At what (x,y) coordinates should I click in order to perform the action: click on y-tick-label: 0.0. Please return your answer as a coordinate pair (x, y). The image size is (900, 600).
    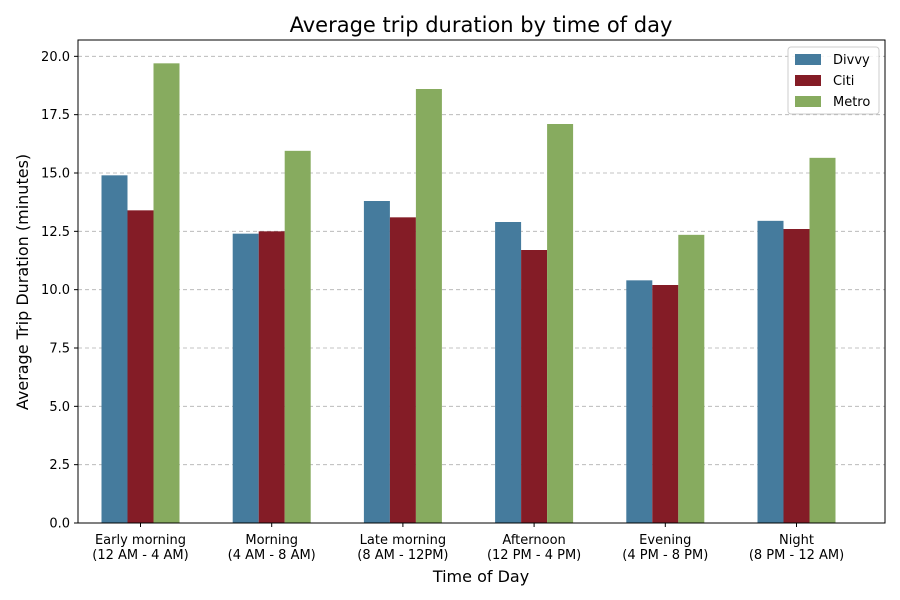
    Looking at the image, I should click on (59, 524).